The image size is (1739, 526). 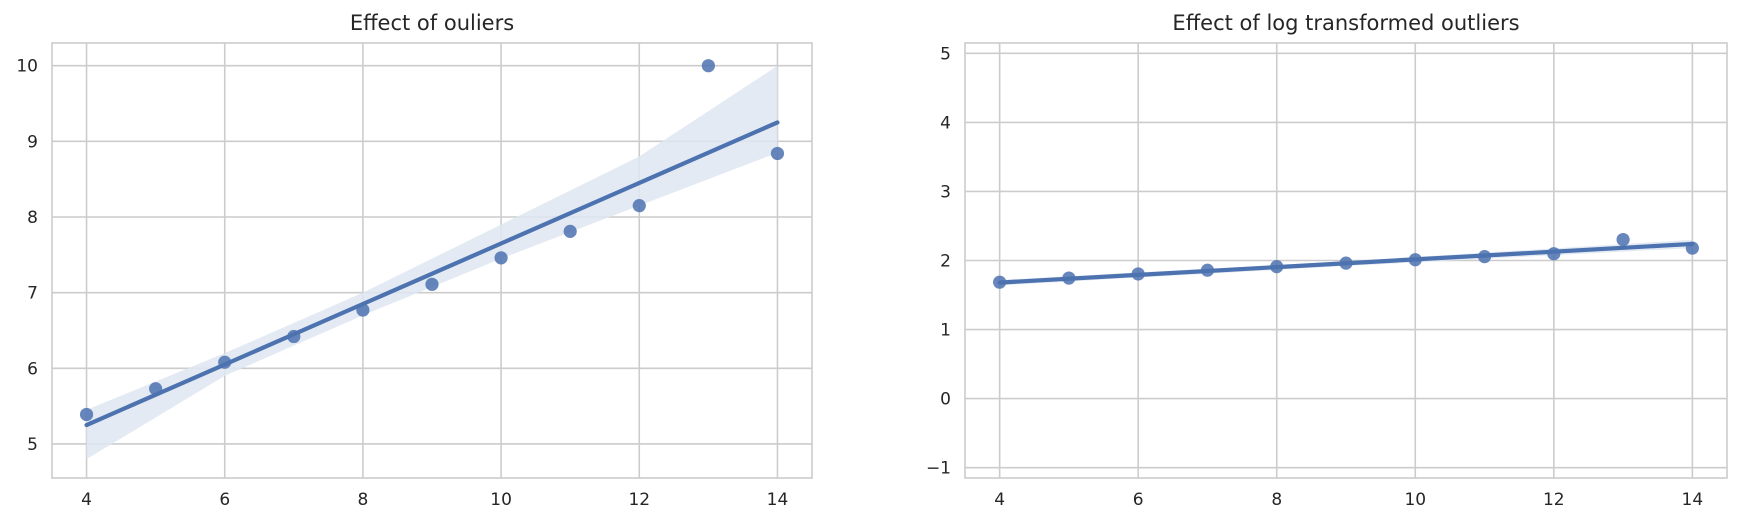 I want to click on y-tick-label: 2, so click(x=945, y=262).